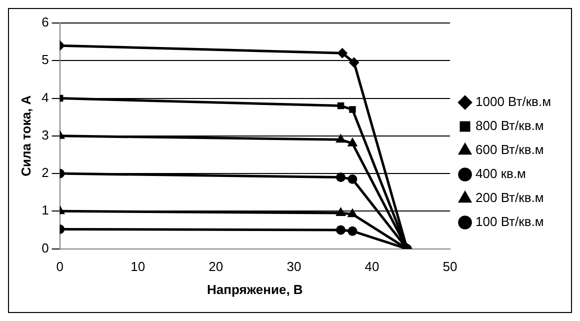  I want to click on x-tick-label: 10, so click(138, 266).